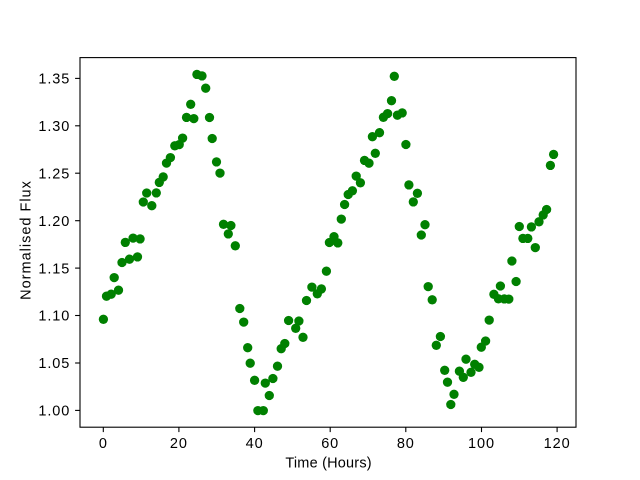  What do you see at coordinates (255, 444) in the screenshot?
I see `svg-text: 40` at bounding box center [255, 444].